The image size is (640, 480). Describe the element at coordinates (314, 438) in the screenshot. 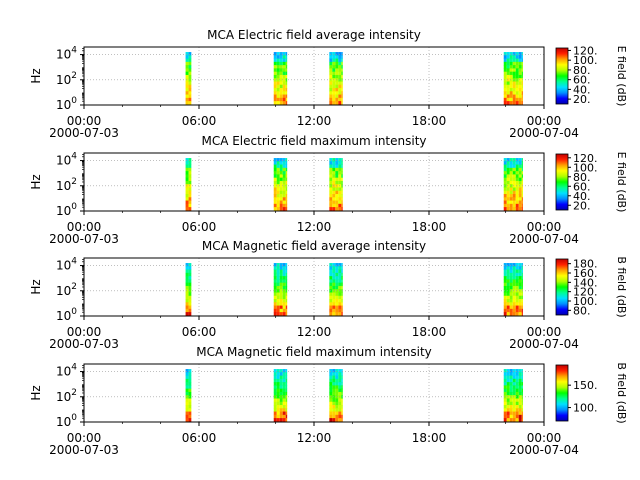

I see `x-tick-time: 12:00` at that location.